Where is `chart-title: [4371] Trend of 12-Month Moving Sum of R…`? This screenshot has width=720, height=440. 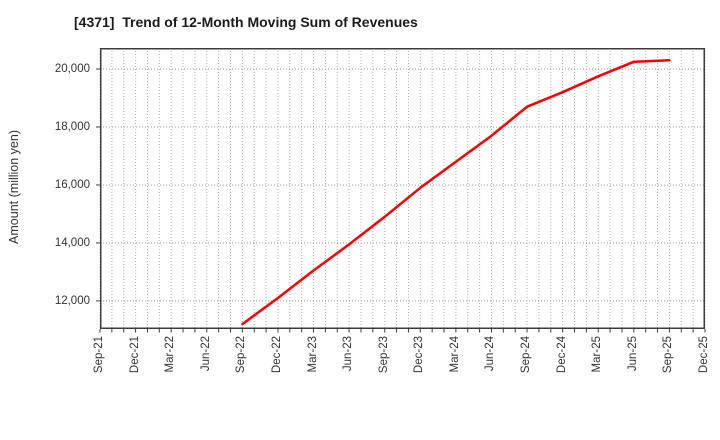
chart-title: [4371] Trend of 12-Month Moving Sum of R… is located at coordinates (246, 22).